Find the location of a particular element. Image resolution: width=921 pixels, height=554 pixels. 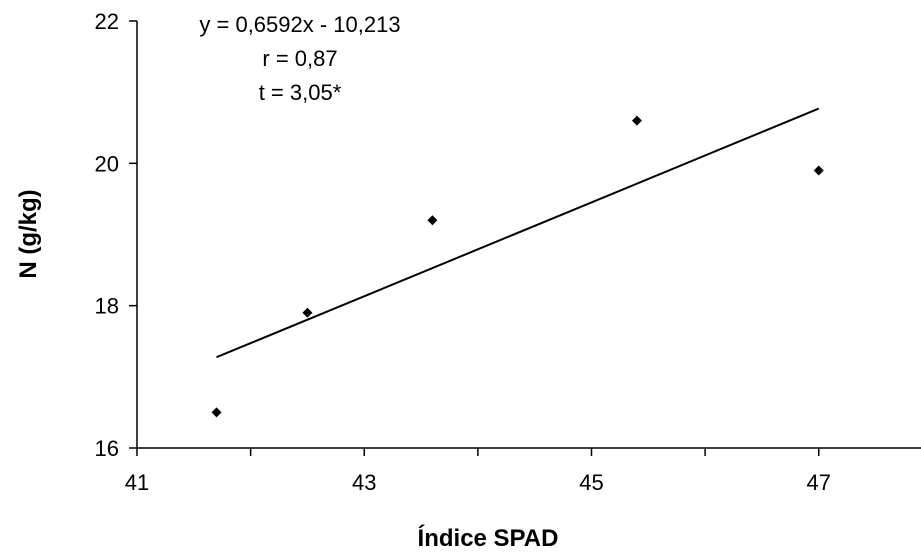

x-tick-label: 45 is located at coordinates (591, 482).